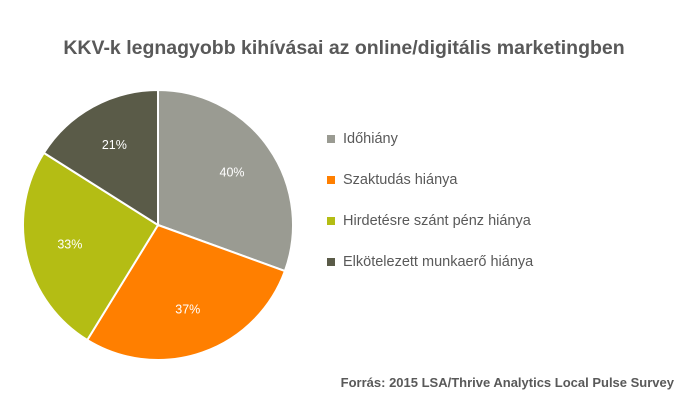  Describe the element at coordinates (114, 145) in the screenshot. I see `slice-value-label: 21%` at that location.